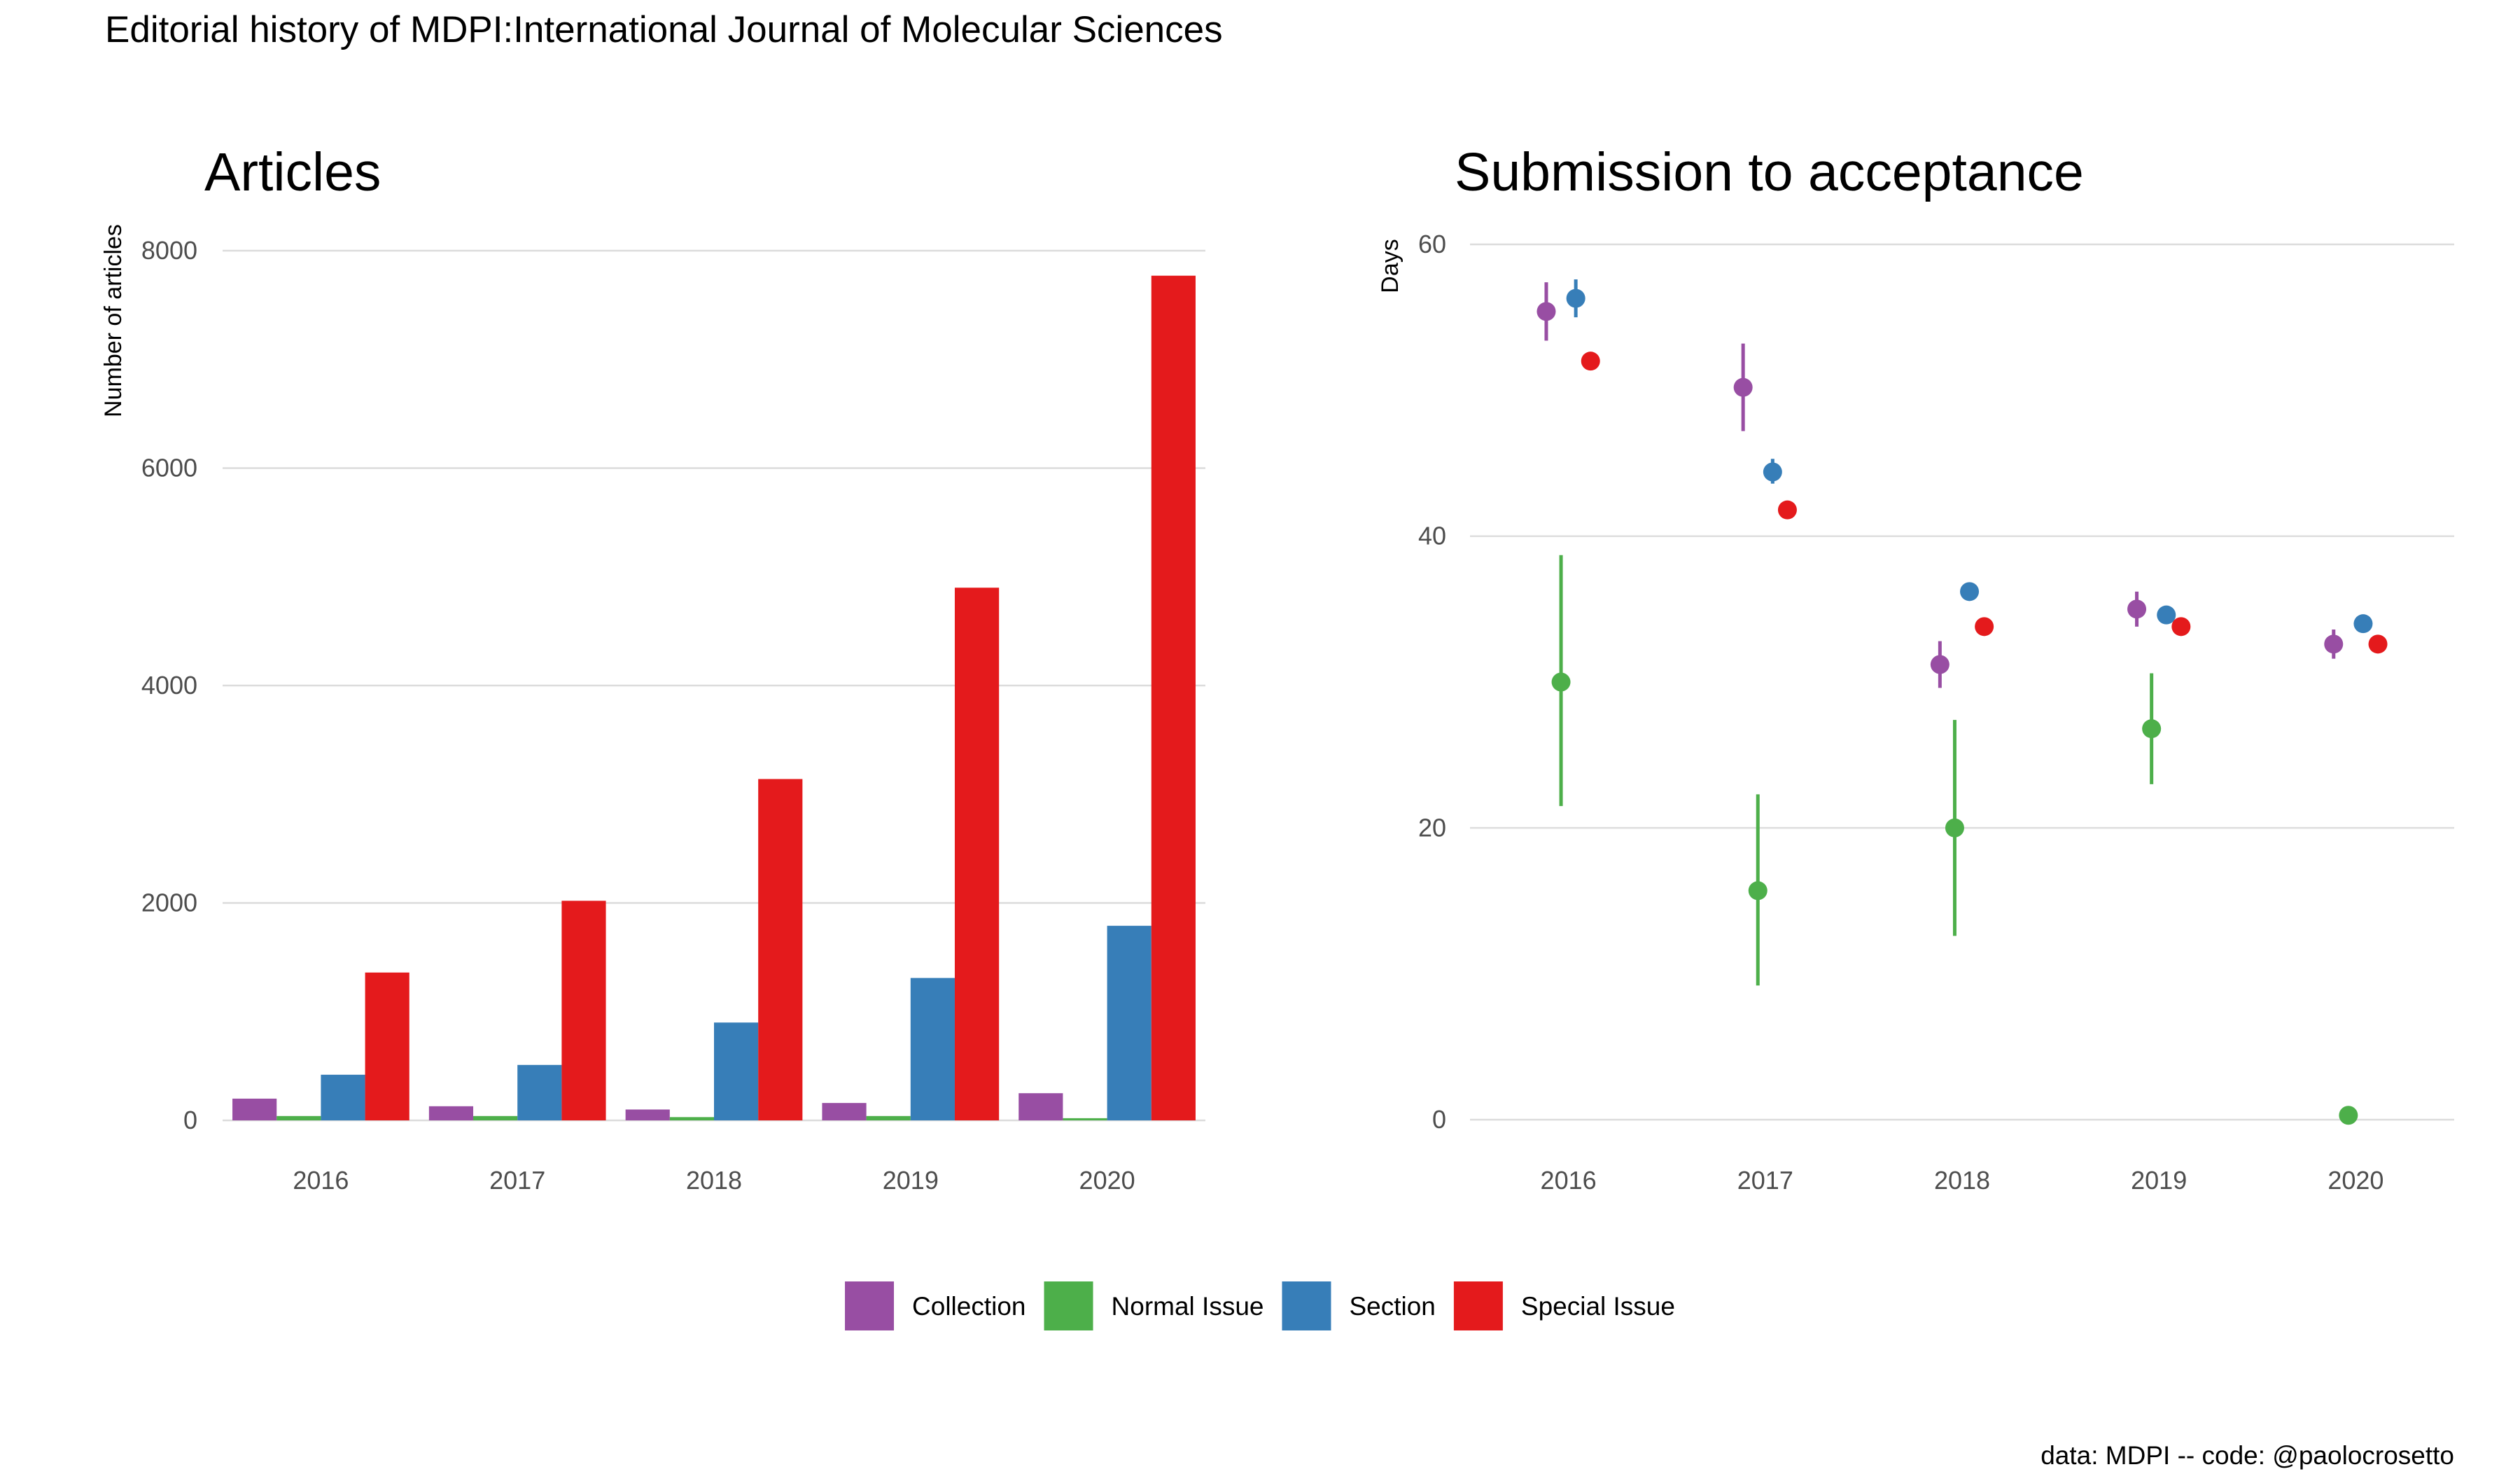 This screenshot has height=1474, width=2520. What do you see at coordinates (169, 903) in the screenshot?
I see `articles-y-tick-label: 2000` at bounding box center [169, 903].